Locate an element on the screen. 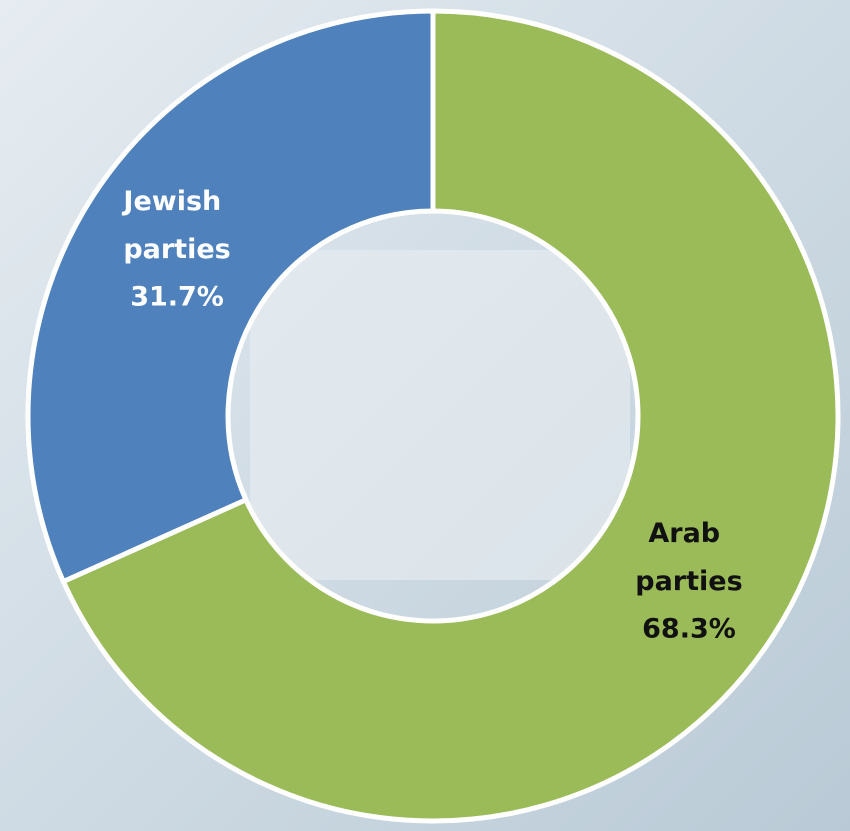  value-label: 68.3% is located at coordinates (689, 628).